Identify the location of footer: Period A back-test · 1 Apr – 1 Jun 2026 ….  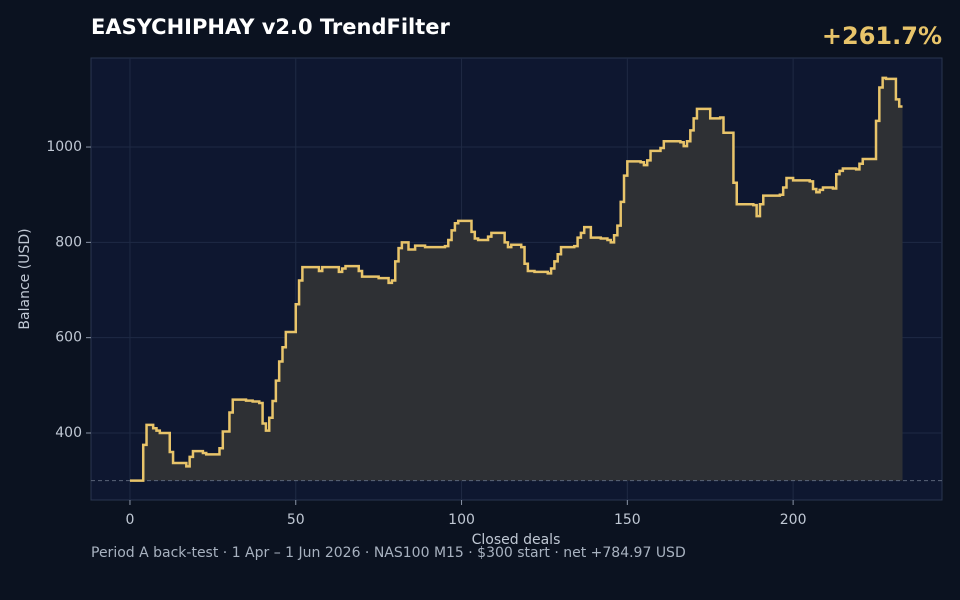
(388, 553).